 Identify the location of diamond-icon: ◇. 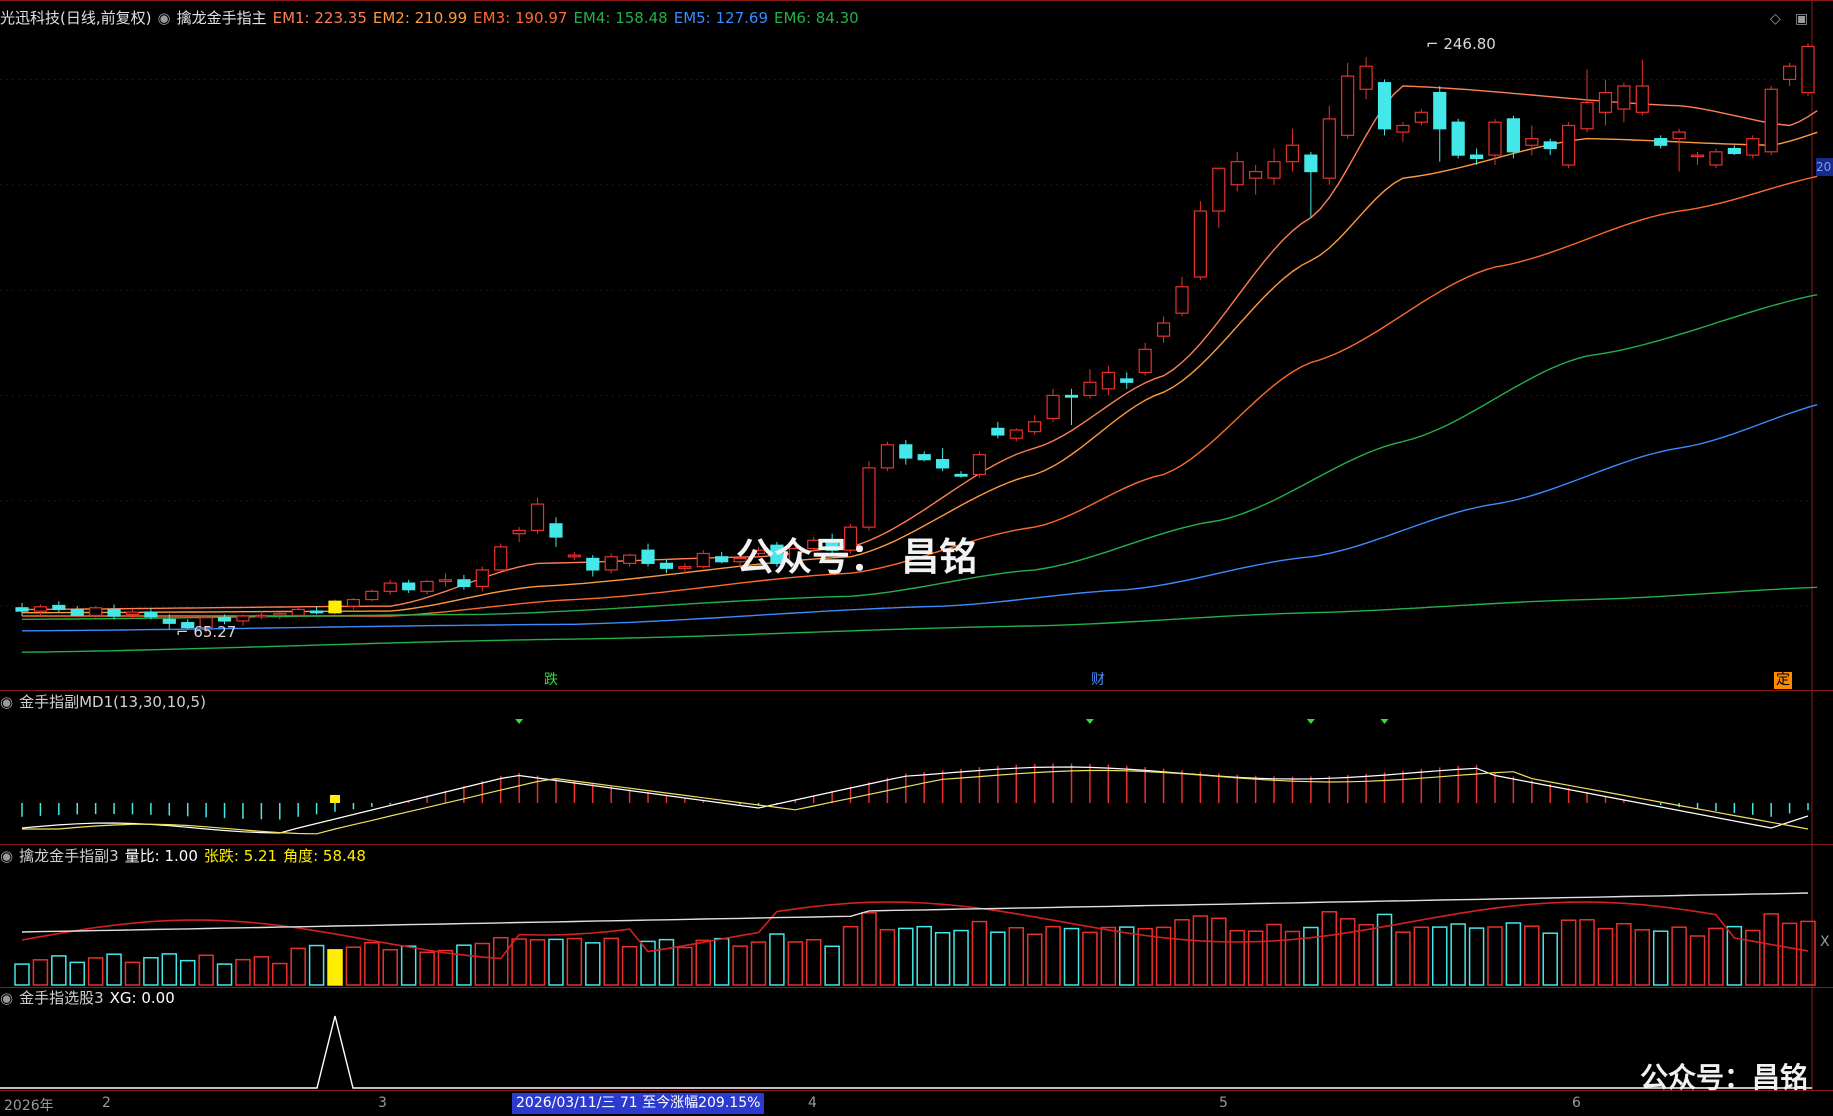
(1775, 19).